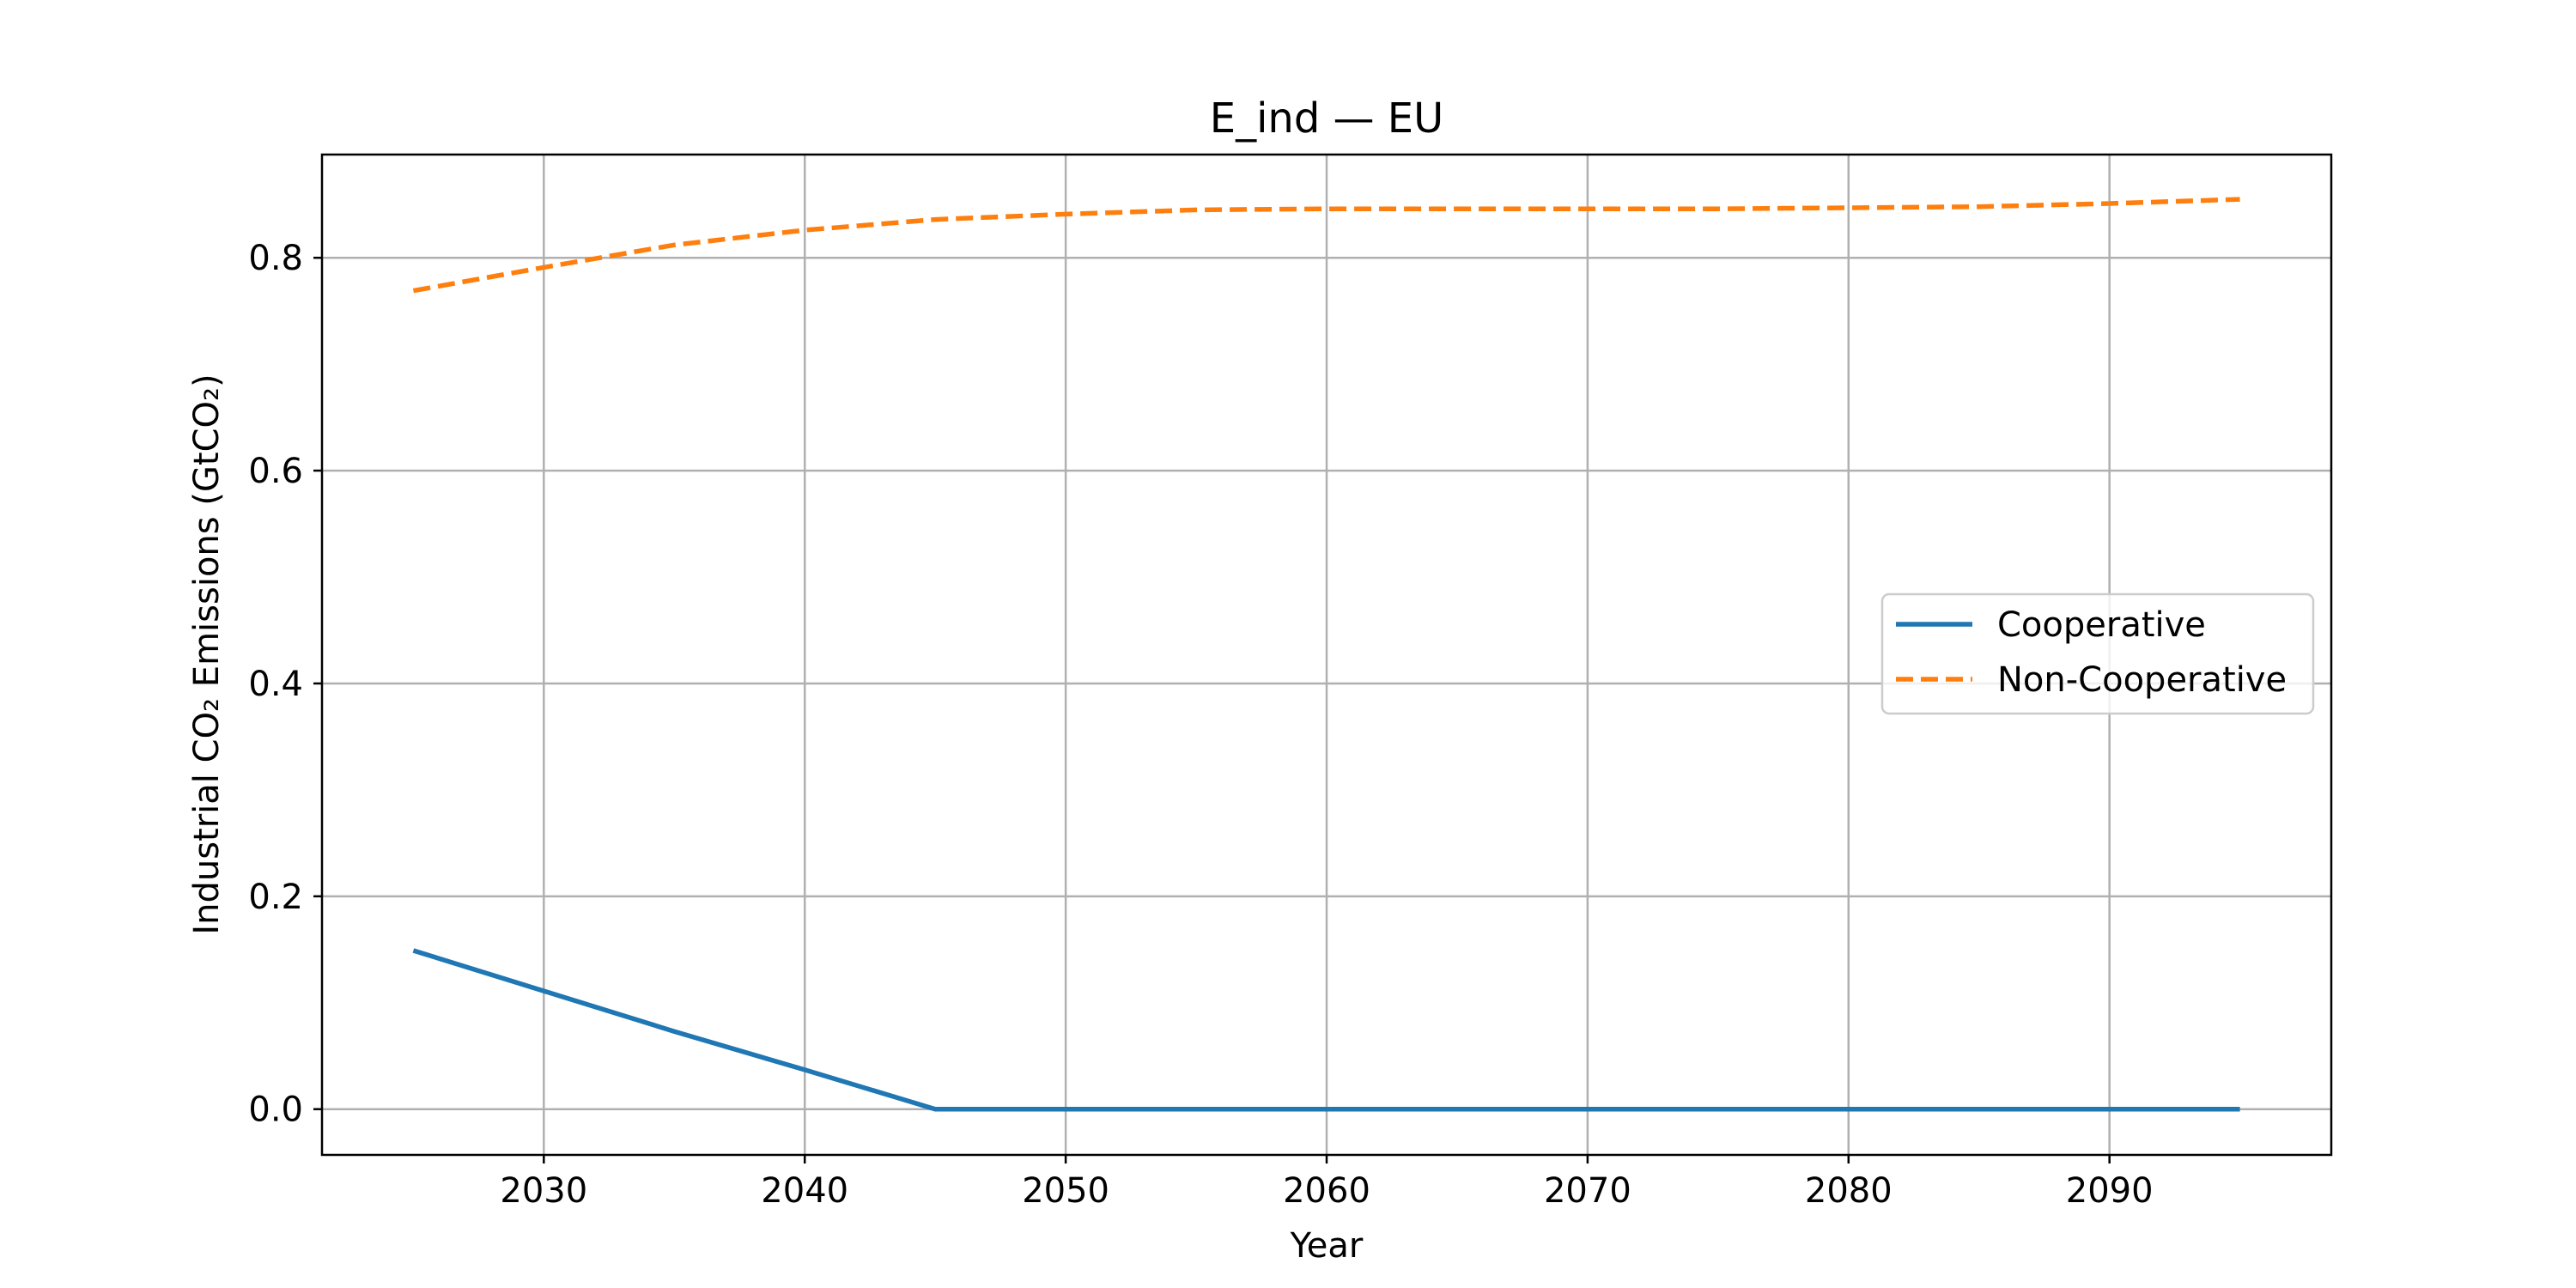 This screenshot has height=1288, width=2576. I want to click on legend: Cooperative Non-Cooperative, so click(2097, 653).